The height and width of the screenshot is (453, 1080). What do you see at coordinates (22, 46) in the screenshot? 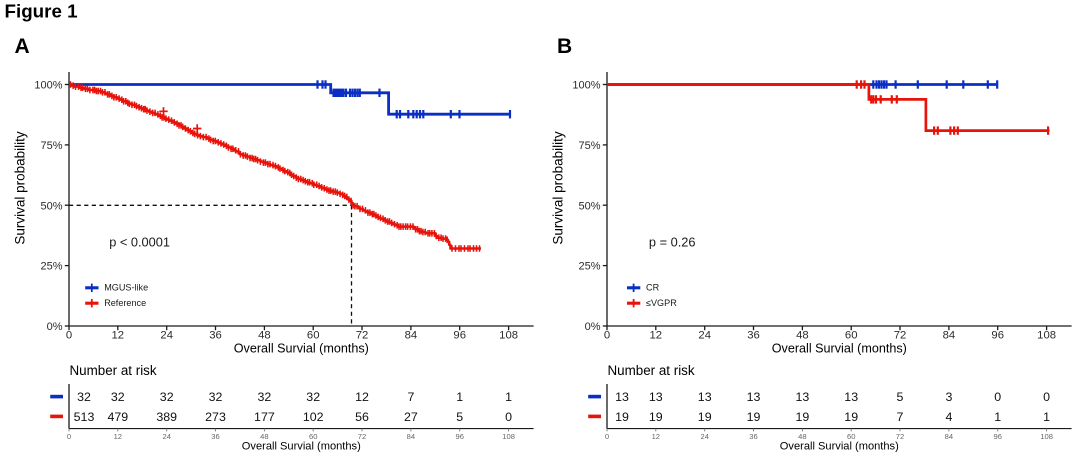
I see `svg-text: A` at bounding box center [22, 46].